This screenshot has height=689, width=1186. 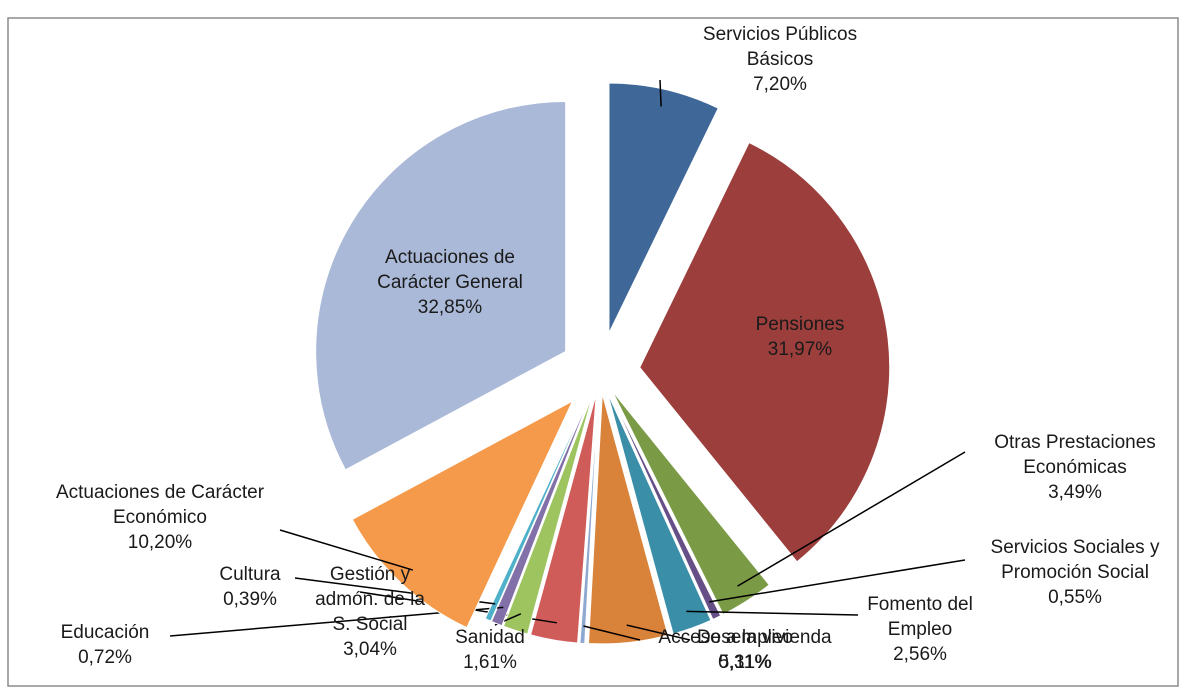 I want to click on category-label: Fomento del Empleo, so click(x=920, y=617).